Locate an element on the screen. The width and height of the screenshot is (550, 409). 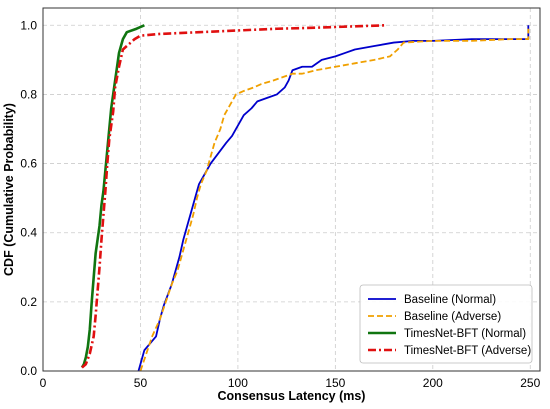
x-axis-title: Consensus Latency (ms) is located at coordinates (292, 396).